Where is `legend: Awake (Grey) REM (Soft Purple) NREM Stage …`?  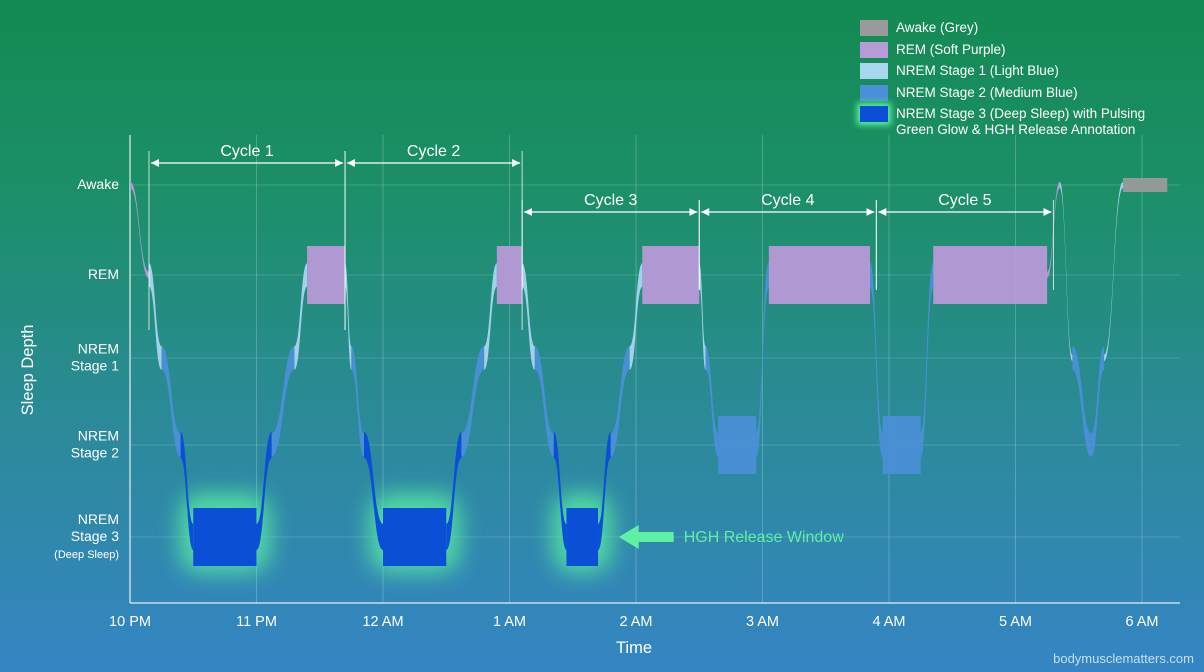
legend: Awake (Grey) REM (Soft Purple) NREM Stage … is located at coordinates (1030, 83).